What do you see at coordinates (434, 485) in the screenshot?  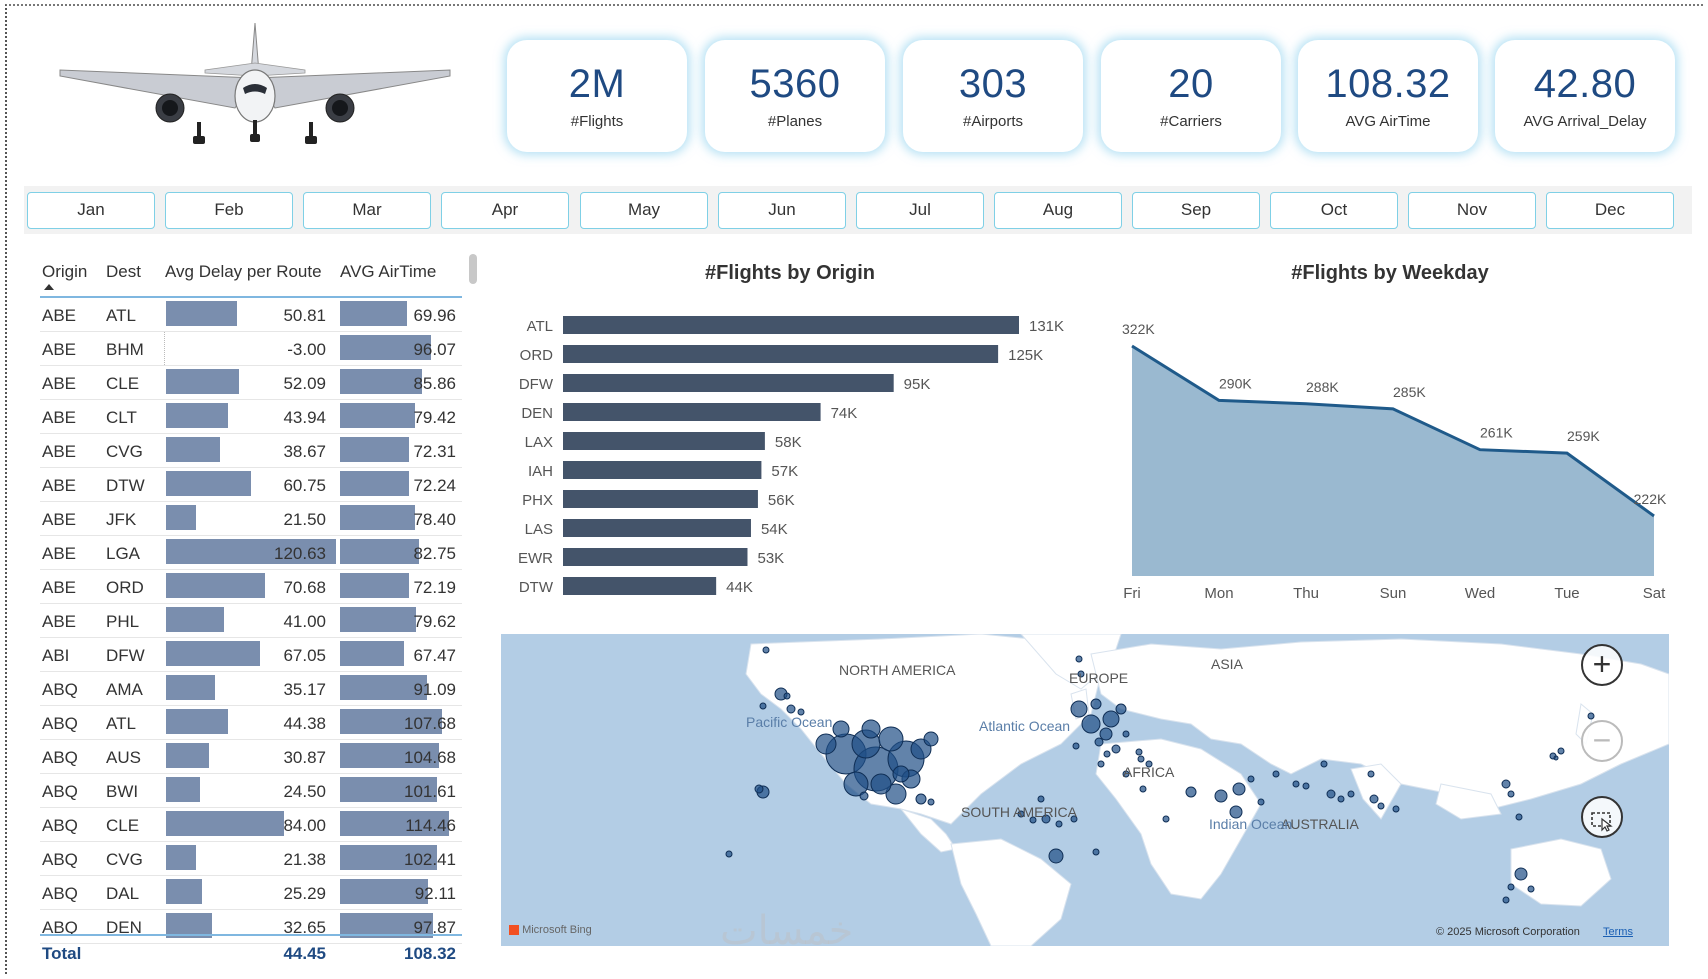 I see `cell-avg-airtime: 72.24` at bounding box center [434, 485].